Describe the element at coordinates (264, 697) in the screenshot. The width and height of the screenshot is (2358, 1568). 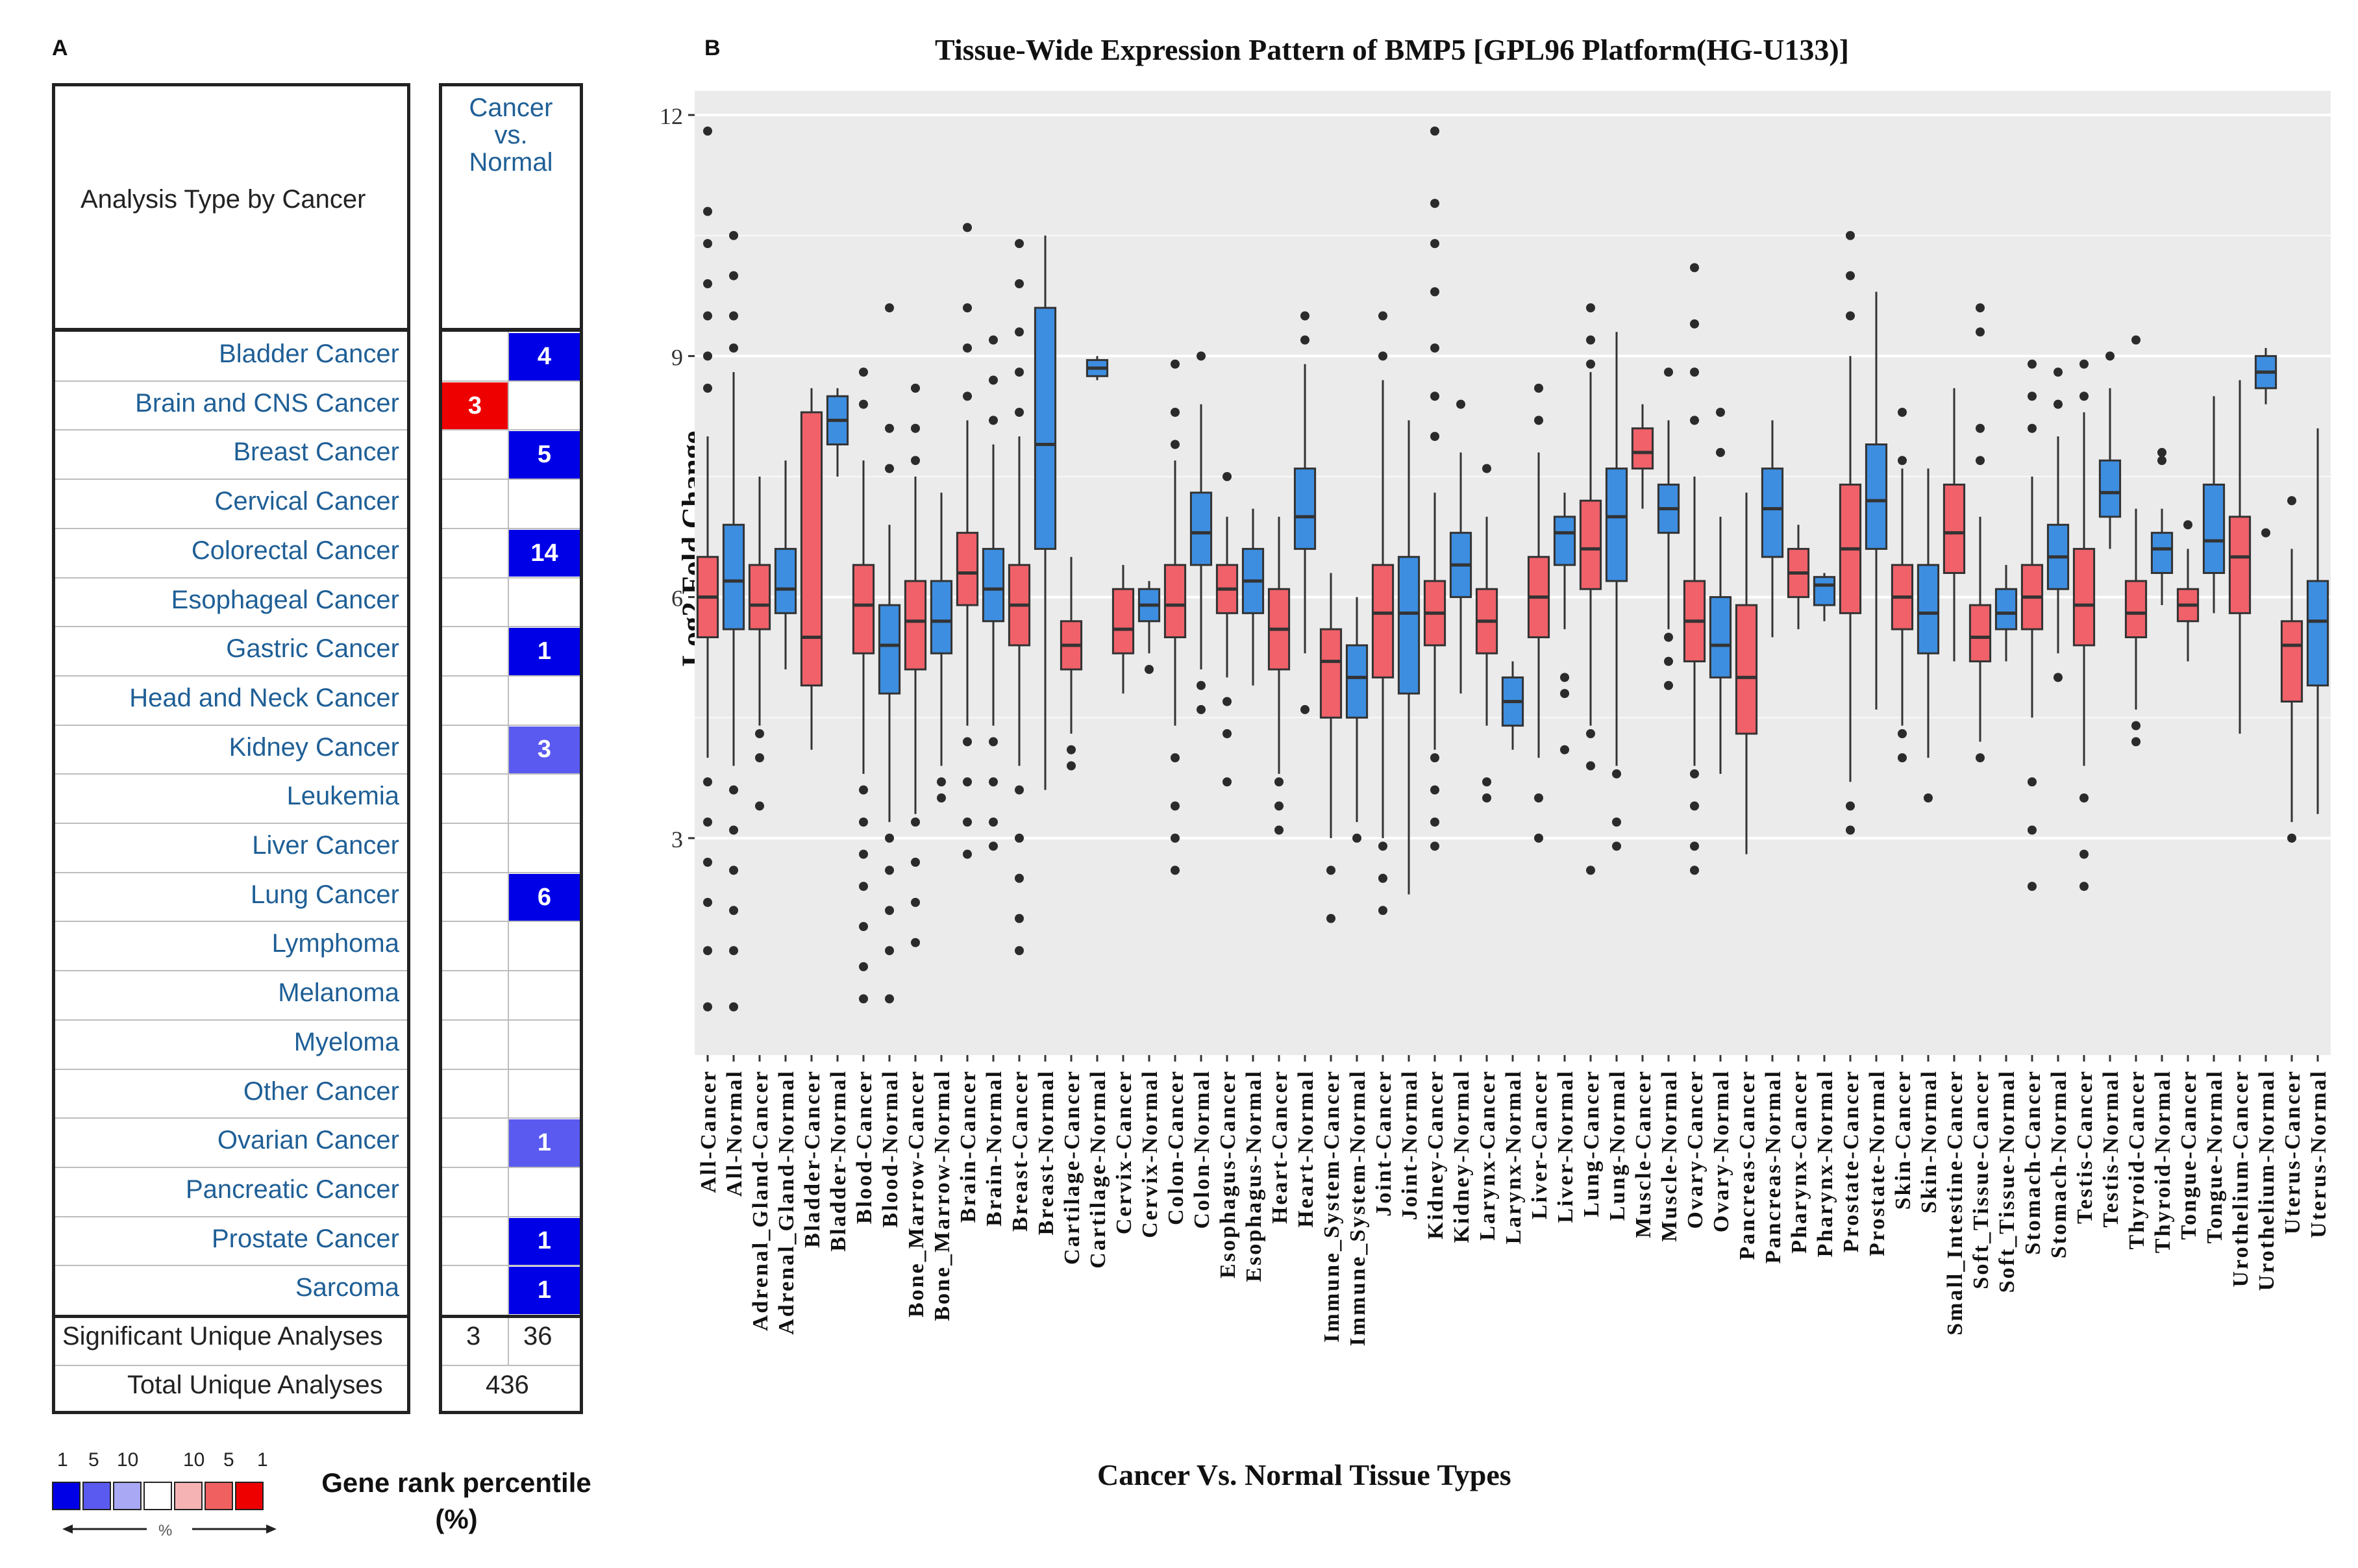
I see `cancer-type-label: Head and Neck Cancer` at that location.